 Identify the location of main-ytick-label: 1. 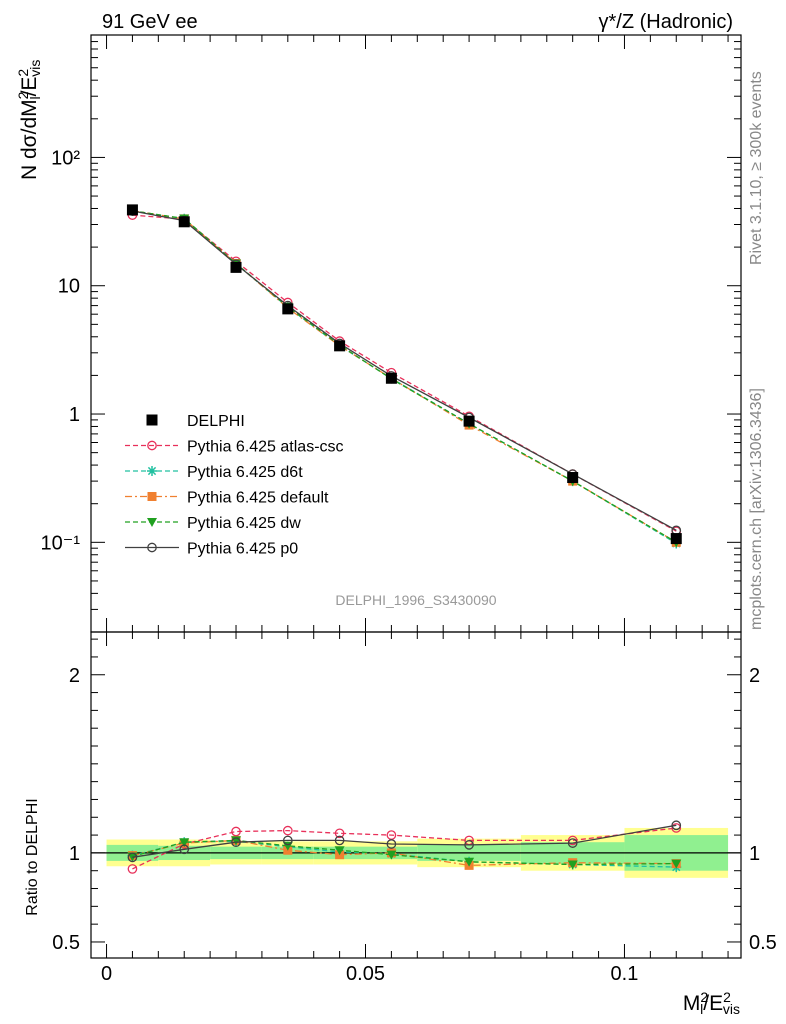
(74, 415).